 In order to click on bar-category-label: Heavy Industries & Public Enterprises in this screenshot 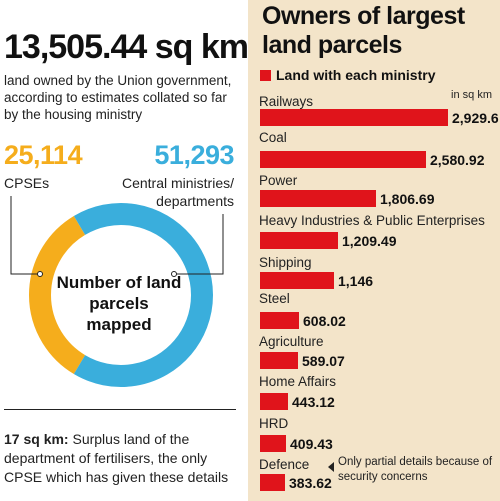, I will do `click(372, 220)`.